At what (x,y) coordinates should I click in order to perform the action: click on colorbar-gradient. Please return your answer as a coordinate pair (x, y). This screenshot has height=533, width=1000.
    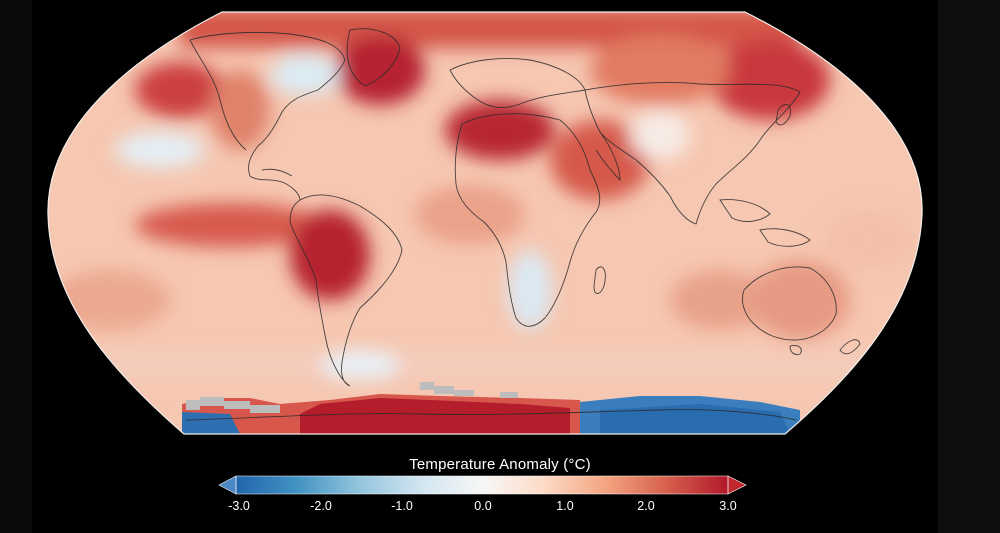
    Looking at the image, I should click on (482, 485).